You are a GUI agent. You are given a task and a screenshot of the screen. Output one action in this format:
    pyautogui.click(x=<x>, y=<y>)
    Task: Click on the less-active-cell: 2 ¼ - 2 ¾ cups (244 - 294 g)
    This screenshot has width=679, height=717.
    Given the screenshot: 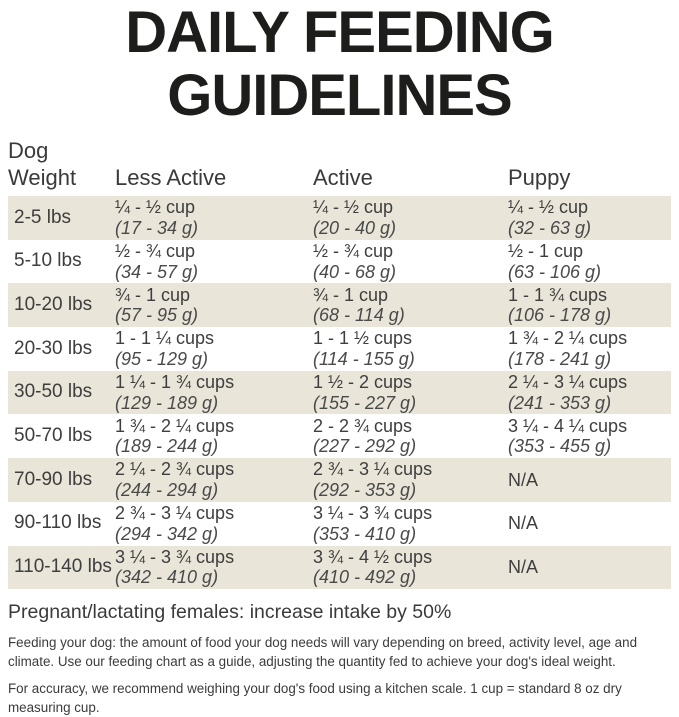 What is the action you would take?
    pyautogui.click(x=214, y=480)
    